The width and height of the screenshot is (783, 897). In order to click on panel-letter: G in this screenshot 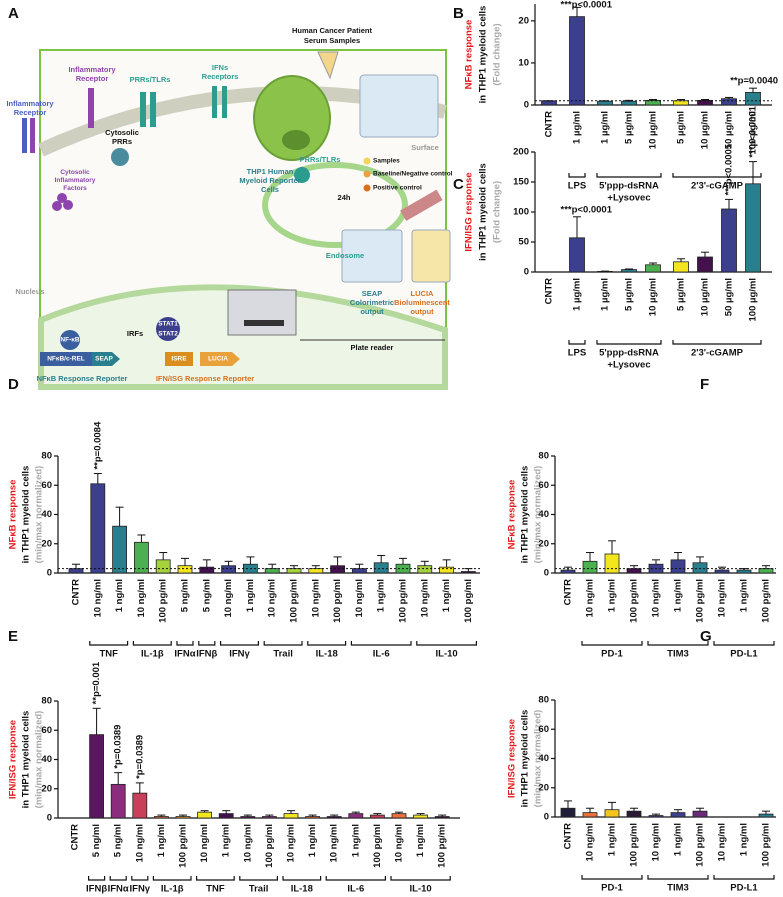, I will do `click(706, 636)`.